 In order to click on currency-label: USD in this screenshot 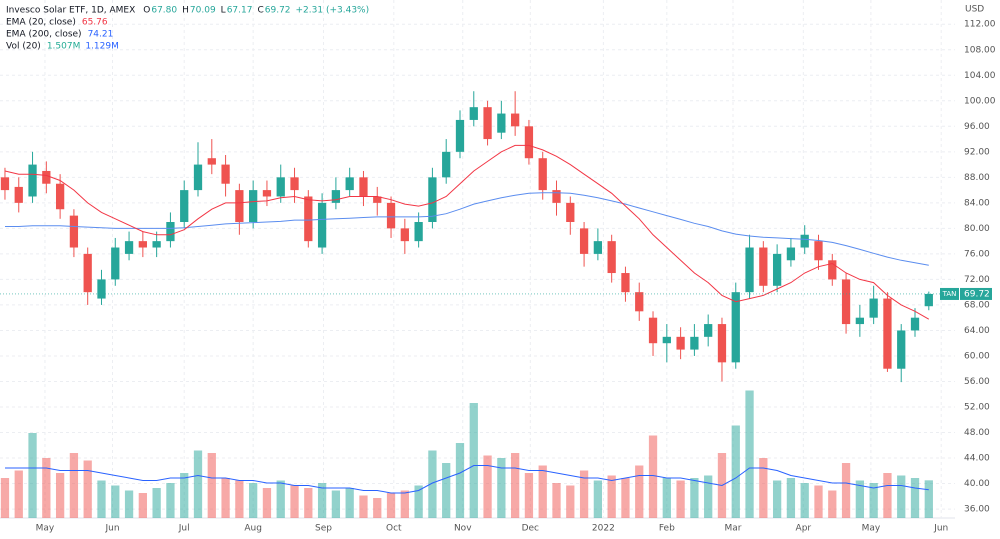, I will do `click(974, 10)`.